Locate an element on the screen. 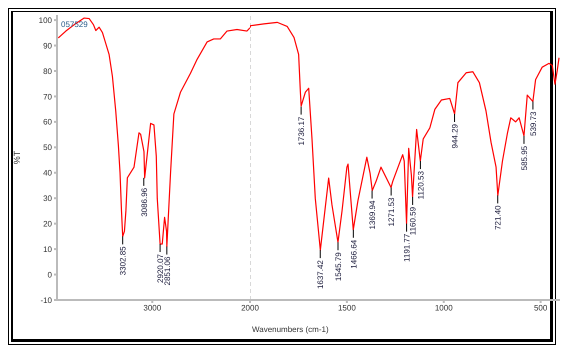 This screenshot has width=566, height=355. annotation: 721.40 is located at coordinates (498, 217).